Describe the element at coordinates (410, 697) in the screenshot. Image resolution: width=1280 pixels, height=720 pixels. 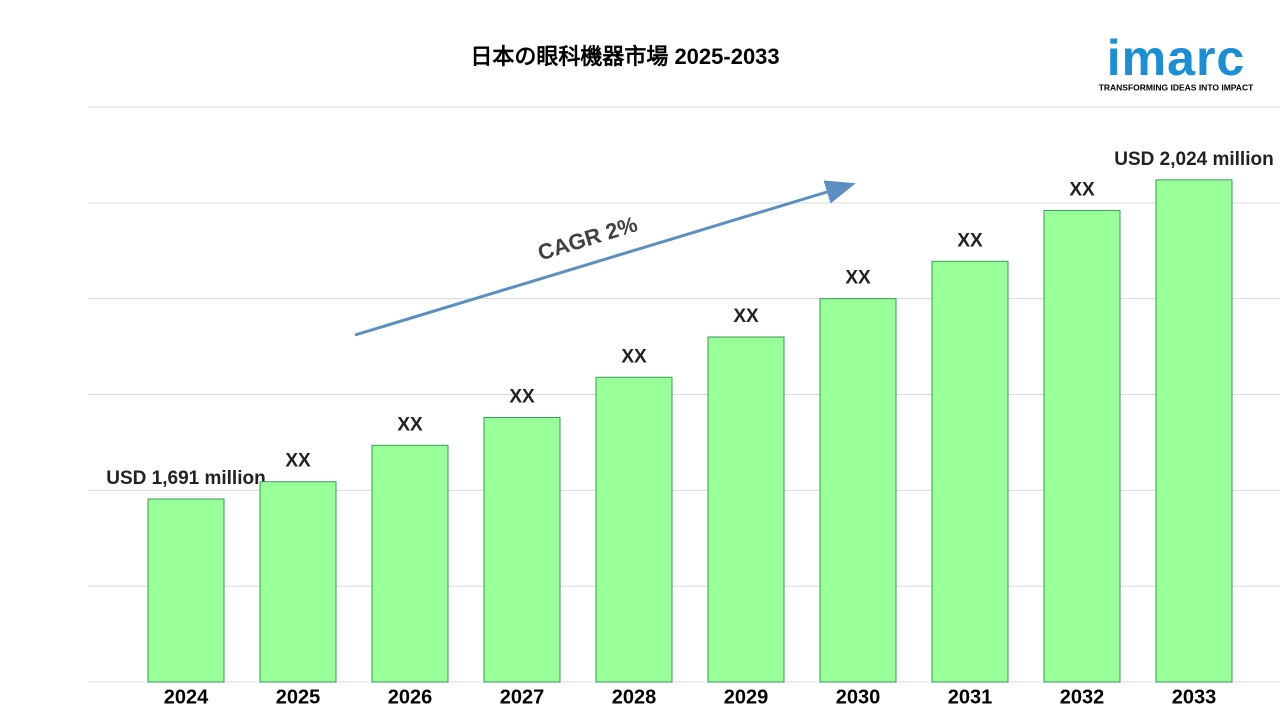
I see `x-tick-label: 2026` at that location.